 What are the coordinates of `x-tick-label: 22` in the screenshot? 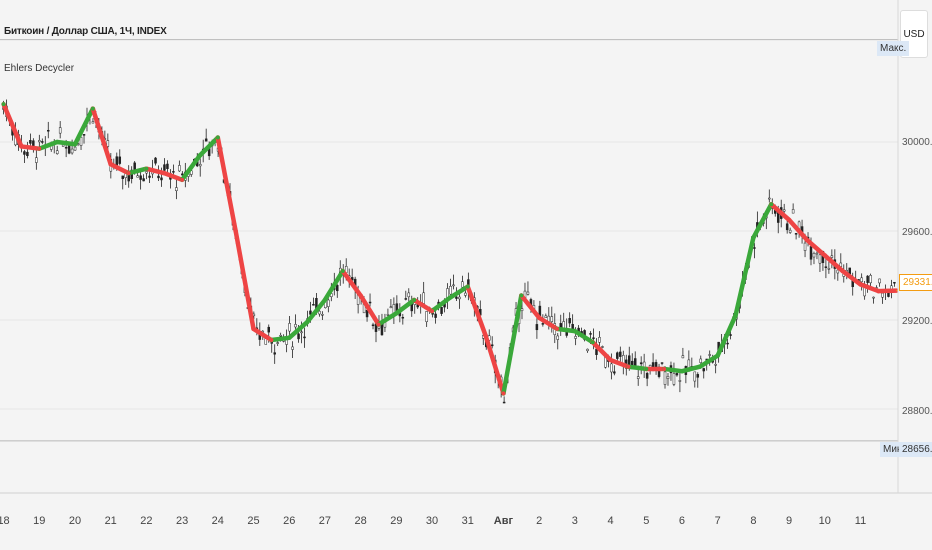 It's located at (146, 521).